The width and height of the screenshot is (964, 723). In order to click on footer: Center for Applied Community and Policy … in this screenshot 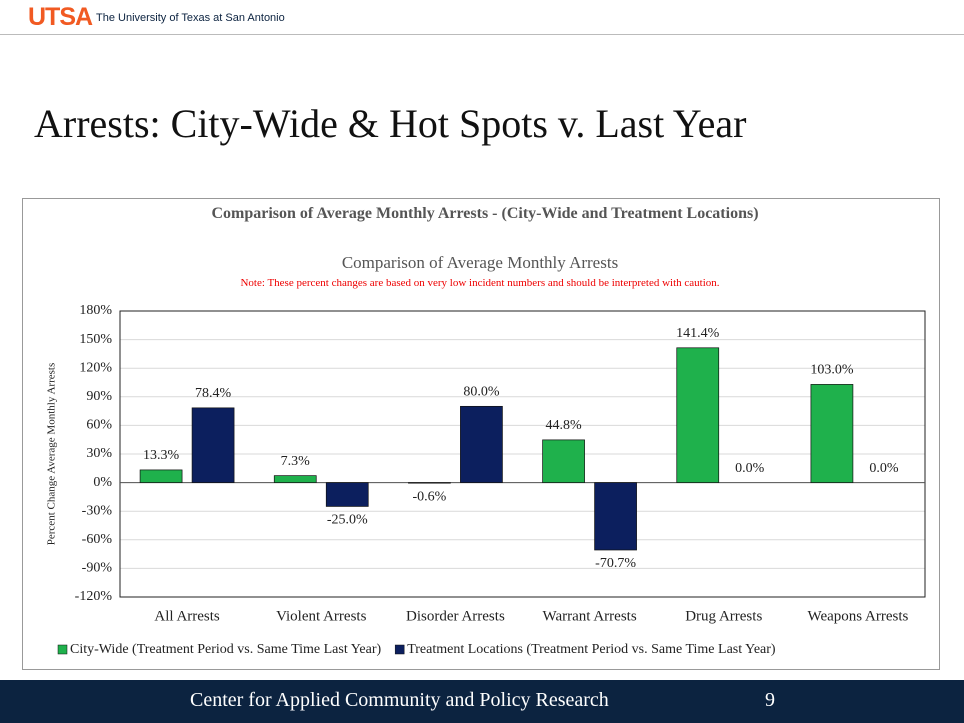, I will do `click(482, 701)`.